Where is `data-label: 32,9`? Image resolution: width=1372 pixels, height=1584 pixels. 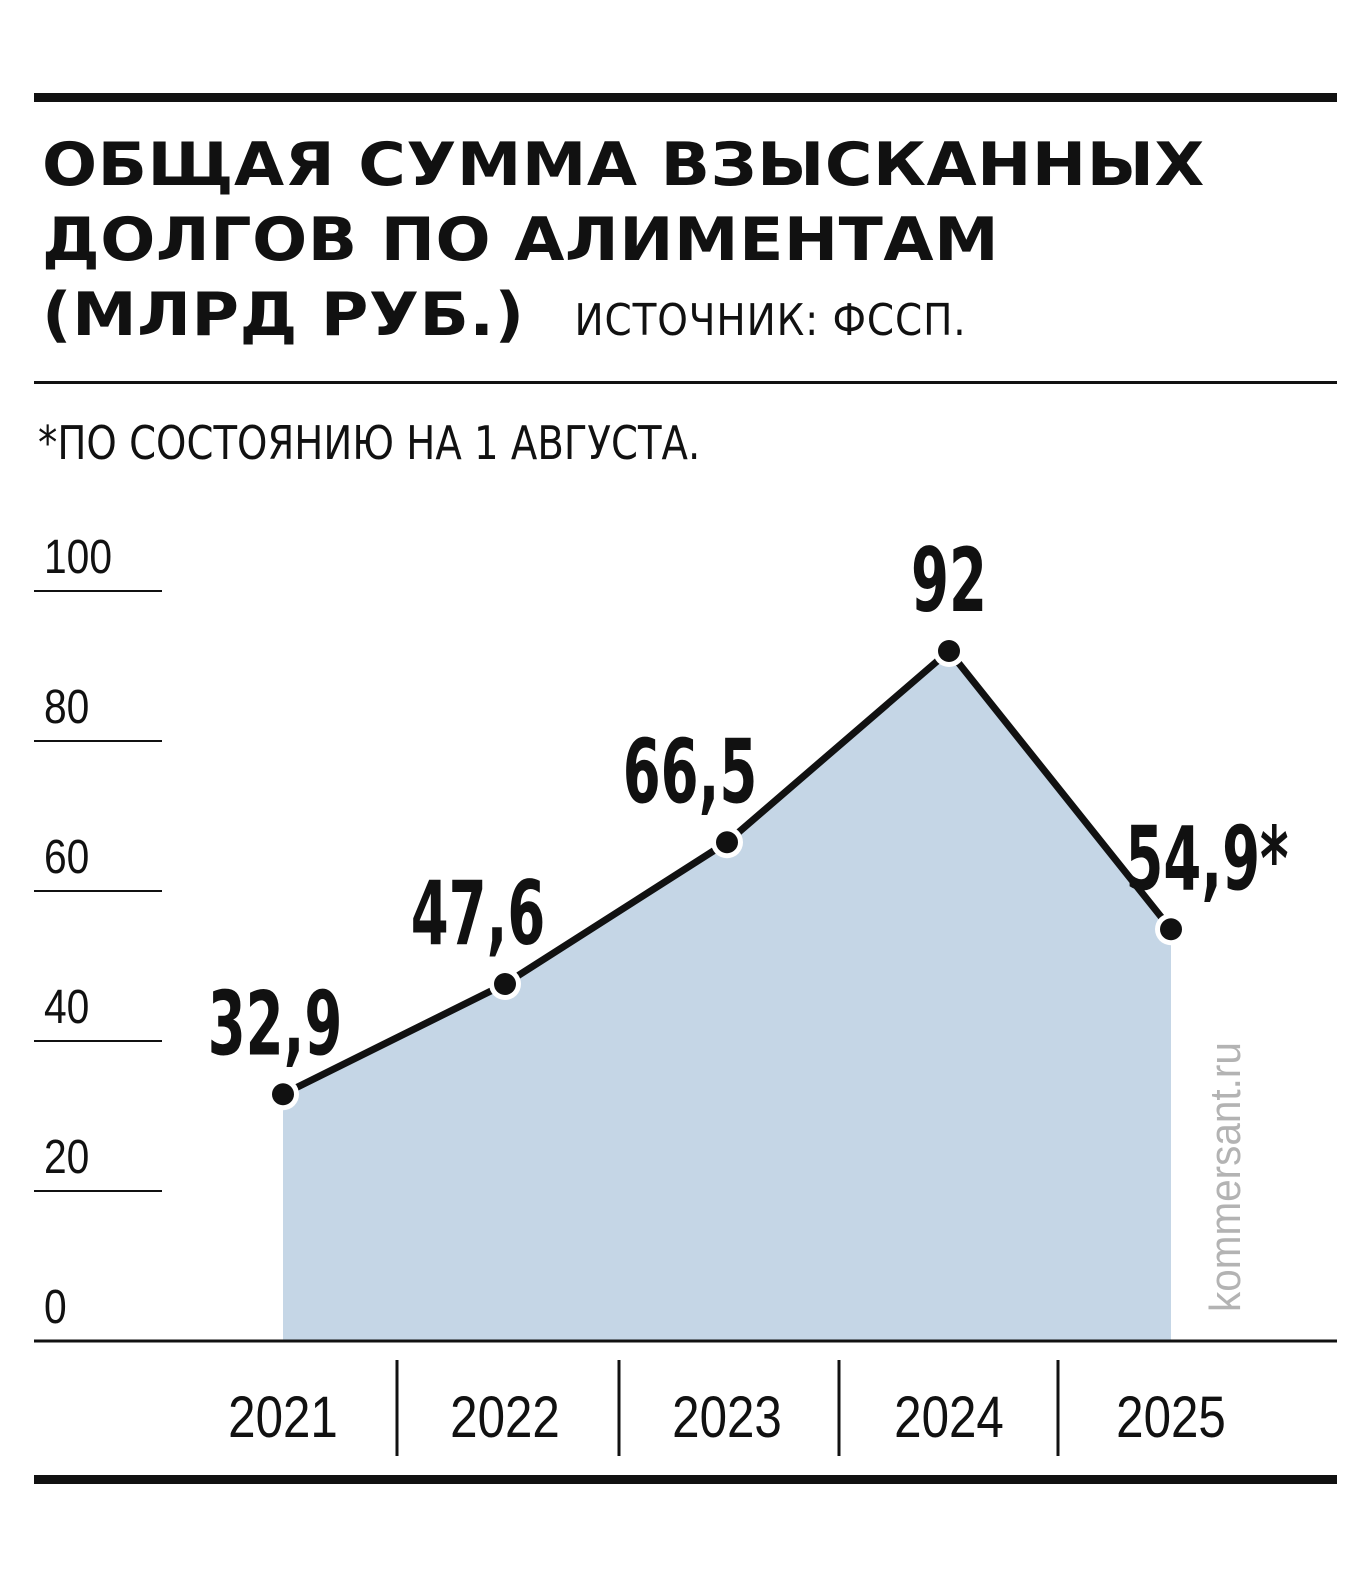 data-label: 32,9 is located at coordinates (275, 1025).